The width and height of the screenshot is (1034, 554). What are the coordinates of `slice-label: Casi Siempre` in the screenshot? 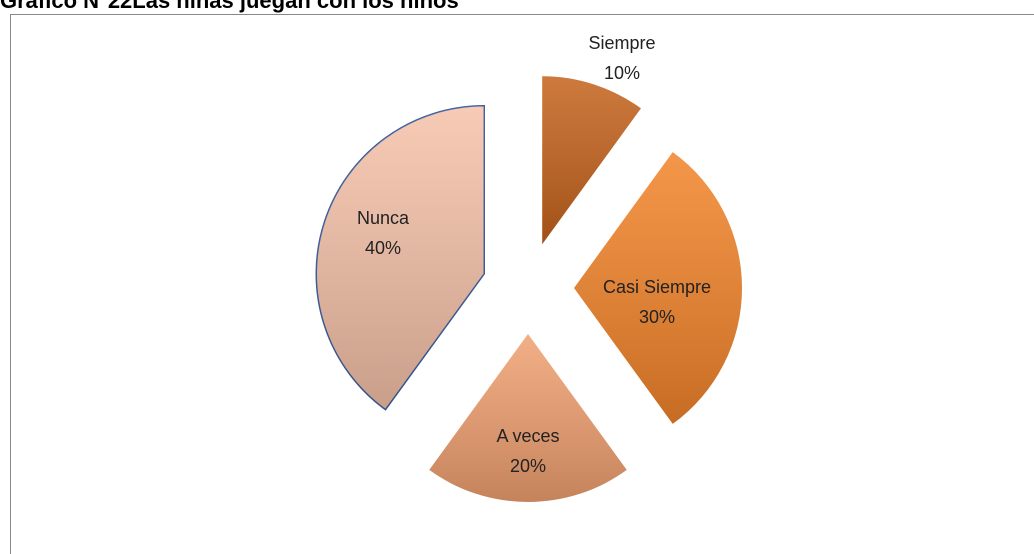 It's located at (657, 287).